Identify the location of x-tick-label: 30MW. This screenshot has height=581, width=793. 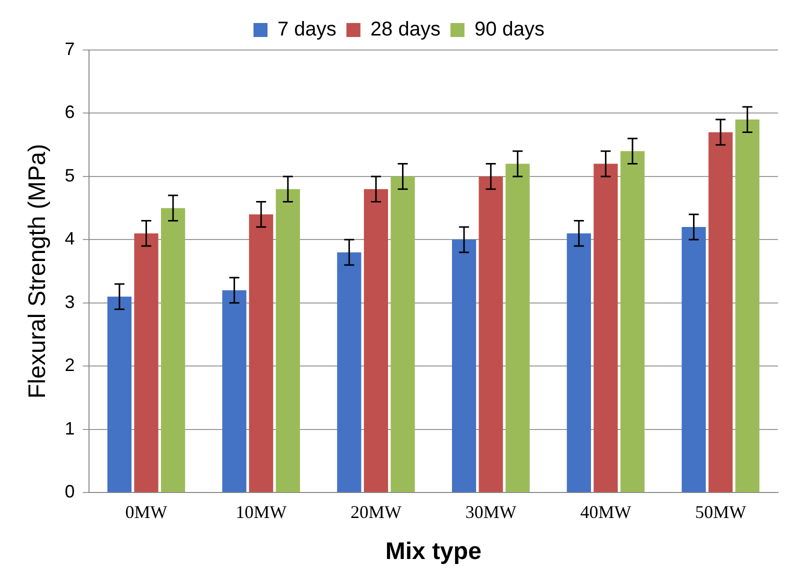
(490, 512).